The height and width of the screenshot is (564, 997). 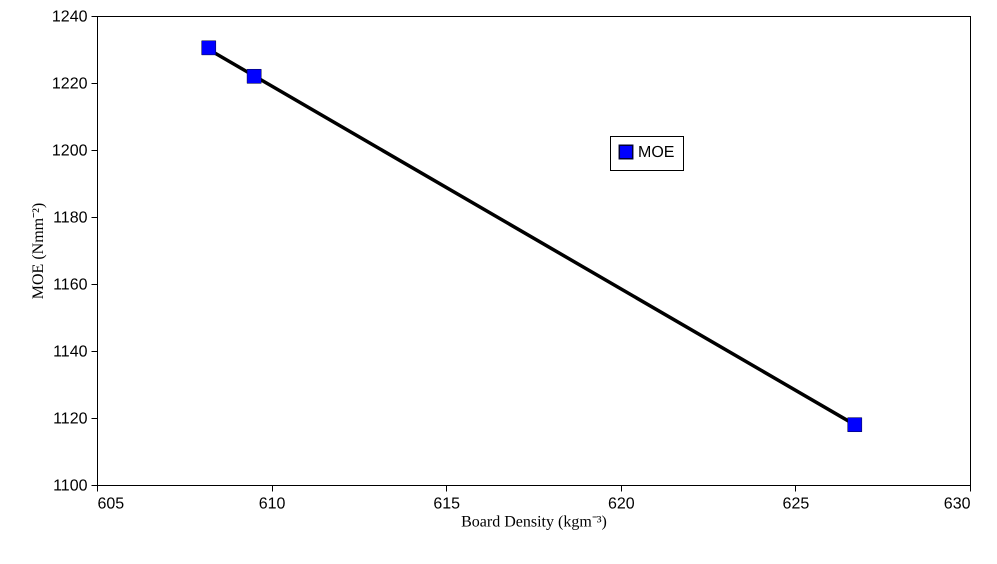 What do you see at coordinates (70, 17) in the screenshot?
I see `y-tick-label: 1240` at bounding box center [70, 17].